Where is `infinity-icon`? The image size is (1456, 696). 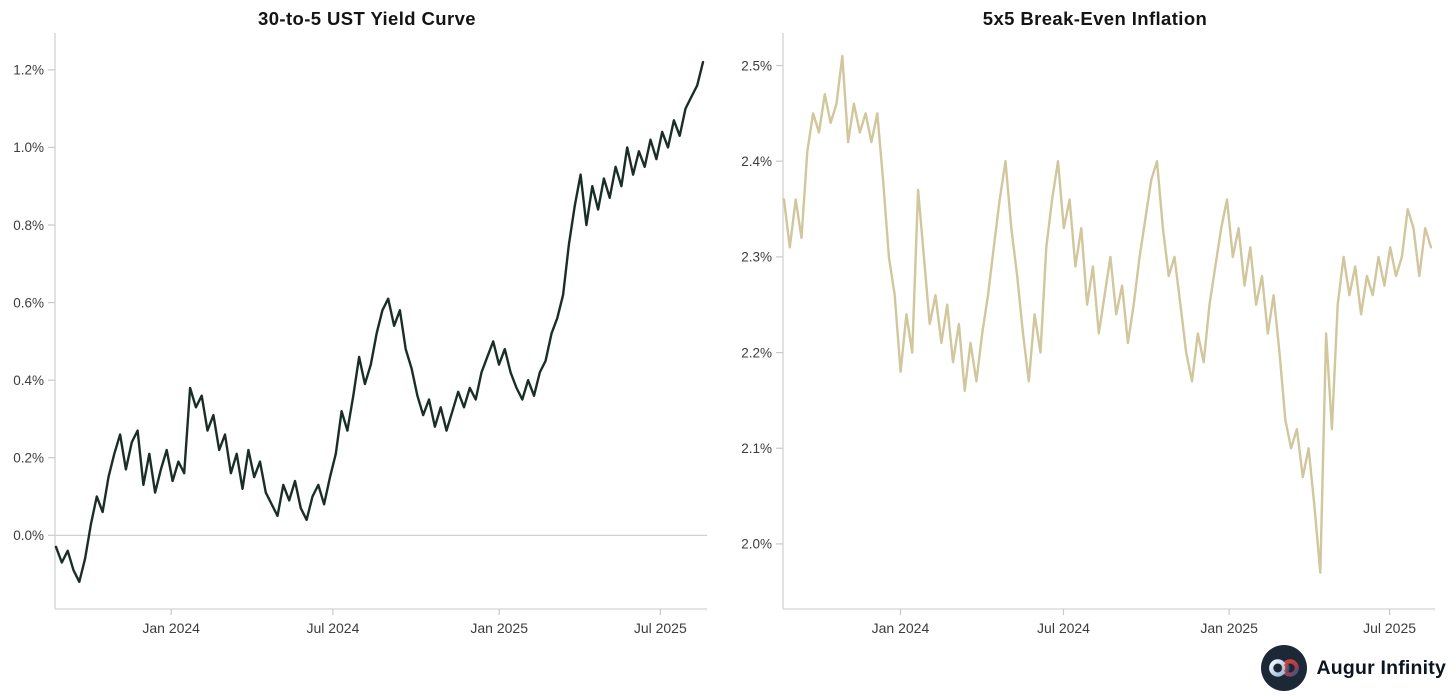 infinity-icon is located at coordinates (1284, 668).